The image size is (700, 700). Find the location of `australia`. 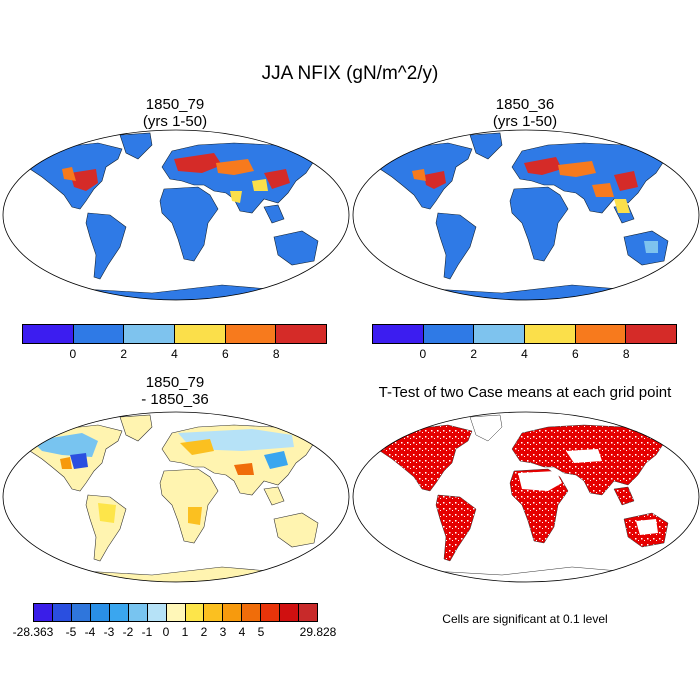

australia is located at coordinates (296, 248).